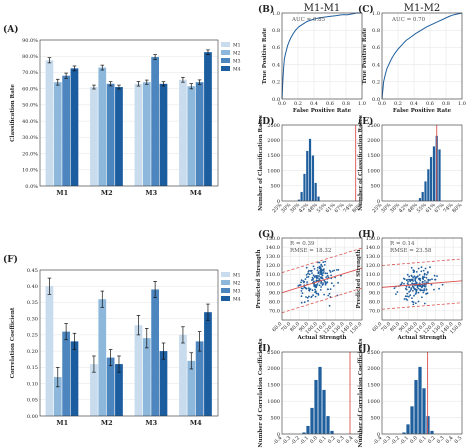  Describe the element at coordinates (32, 319) in the screenshot. I see `y-tick-label: 0.30` at that location.